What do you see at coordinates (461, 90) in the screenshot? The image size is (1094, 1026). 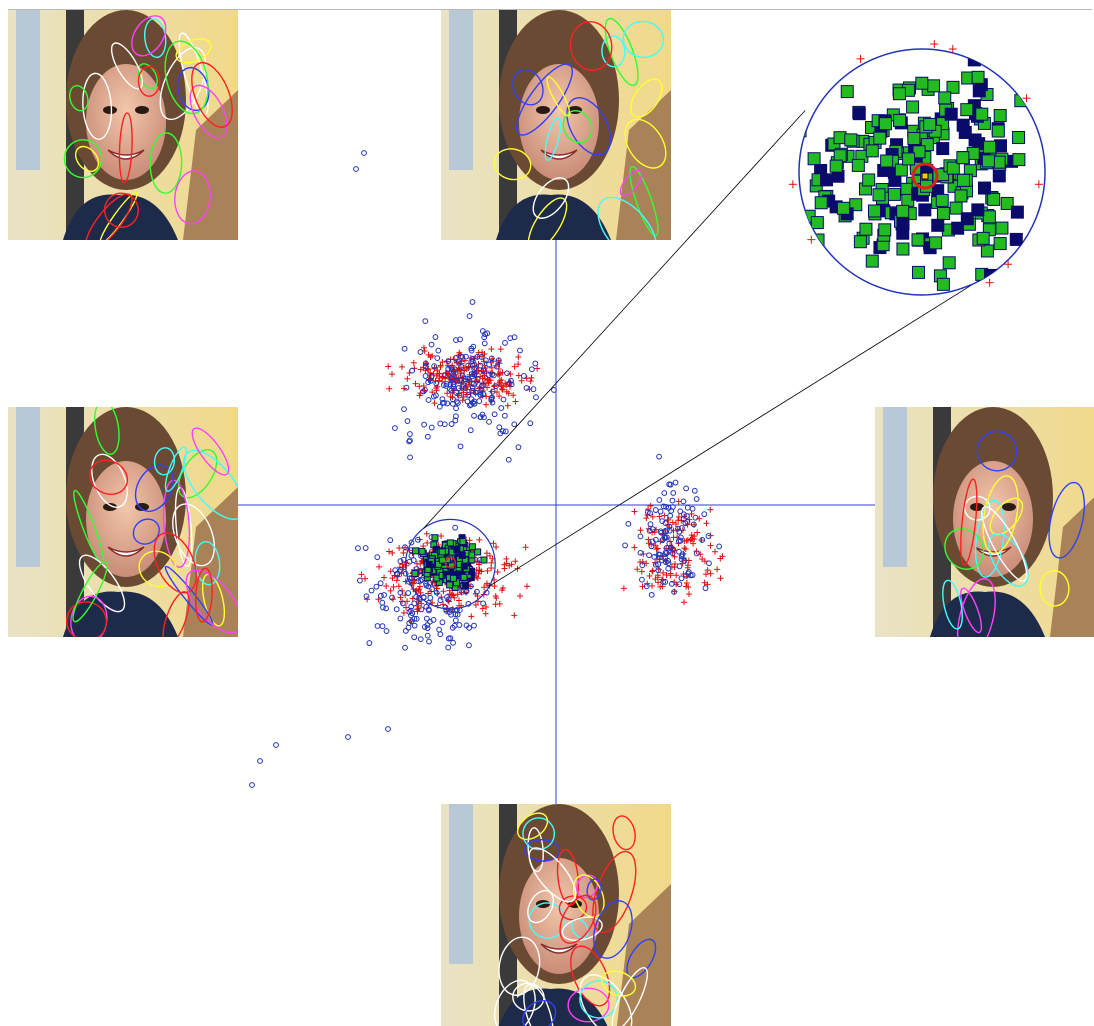 I see `window-frame` at bounding box center [461, 90].